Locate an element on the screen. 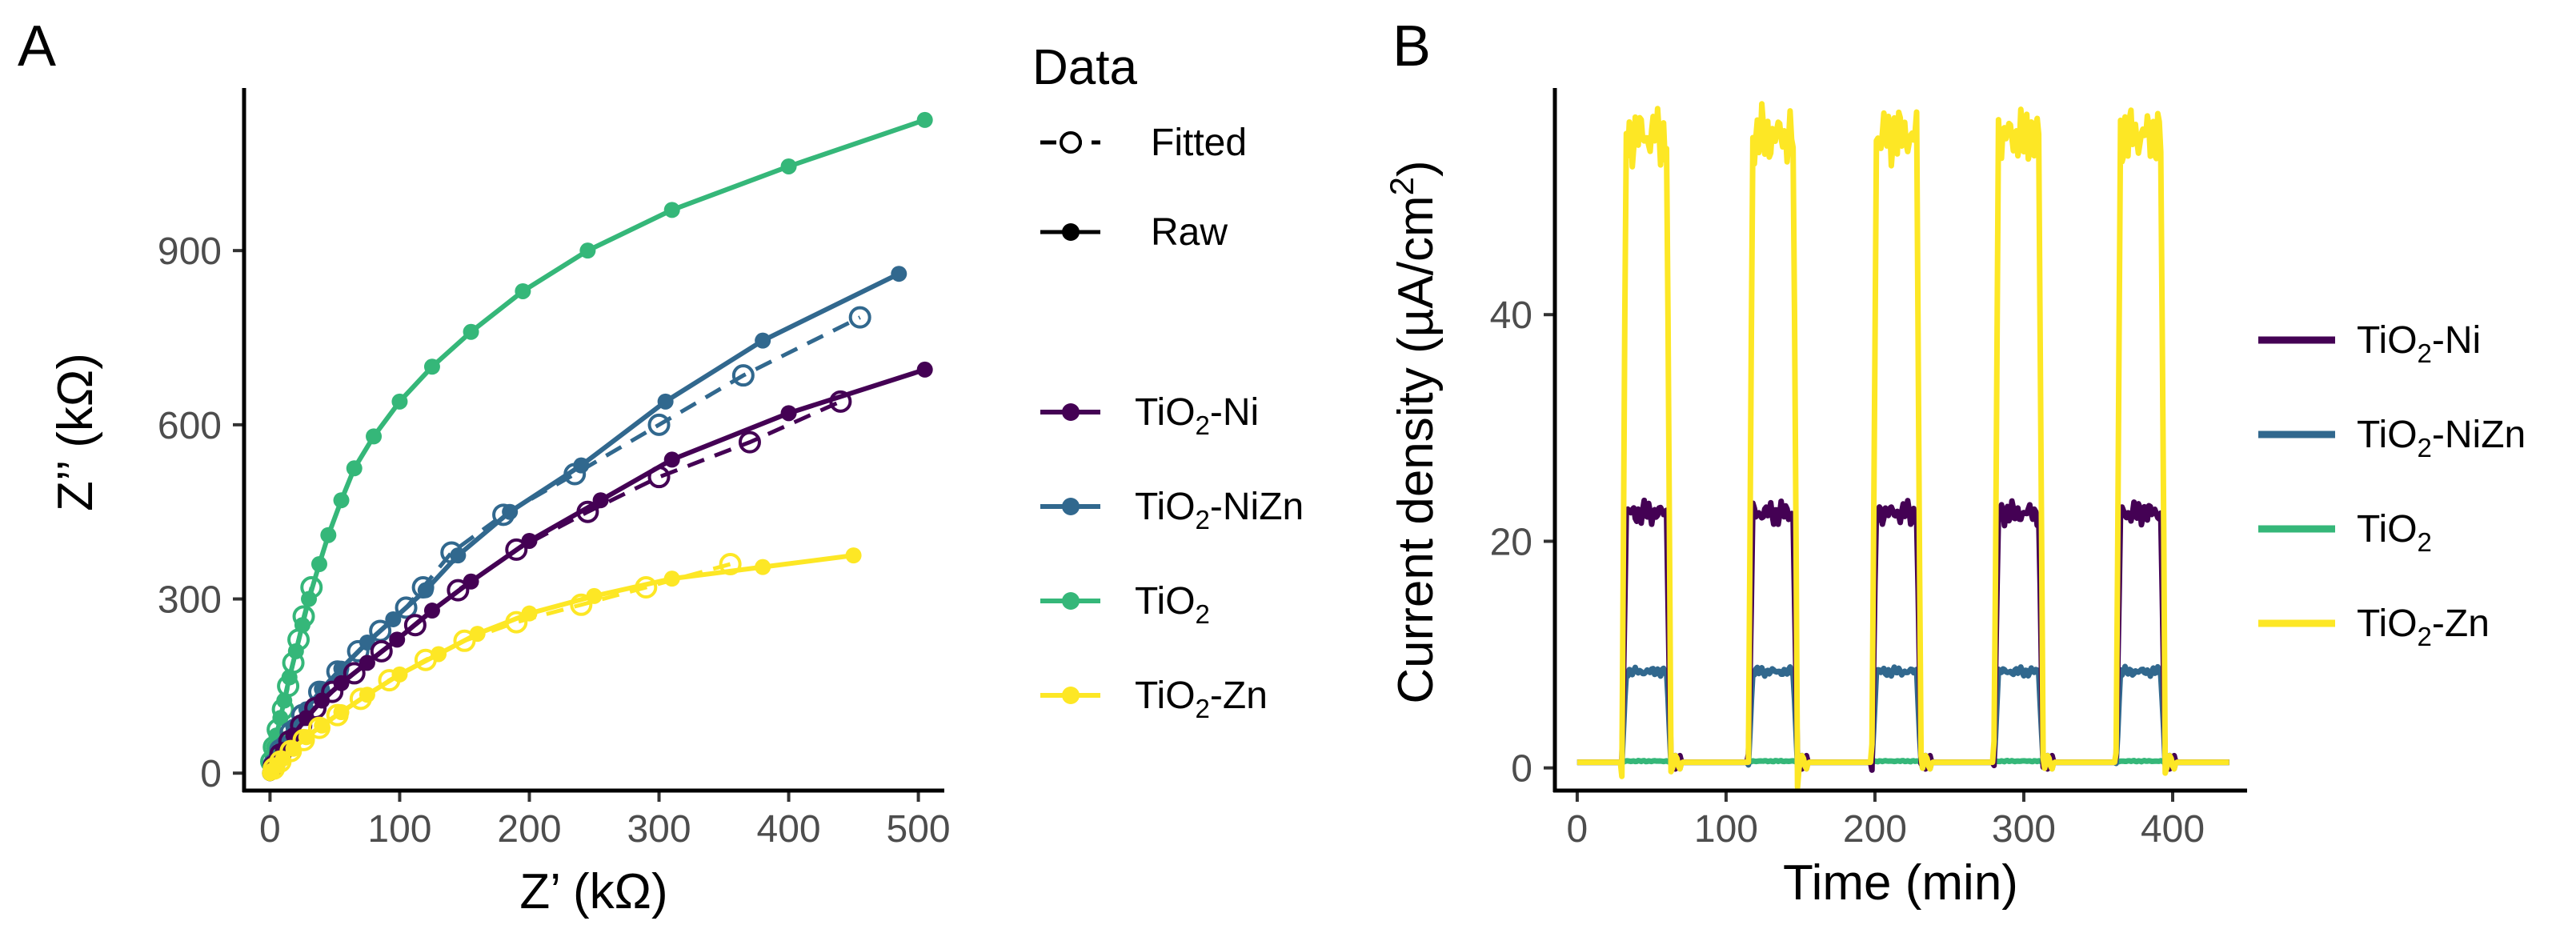 The height and width of the screenshot is (937, 2576). panel-a-y-axis-title: Z’’ (kΩ) is located at coordinates (75, 432).